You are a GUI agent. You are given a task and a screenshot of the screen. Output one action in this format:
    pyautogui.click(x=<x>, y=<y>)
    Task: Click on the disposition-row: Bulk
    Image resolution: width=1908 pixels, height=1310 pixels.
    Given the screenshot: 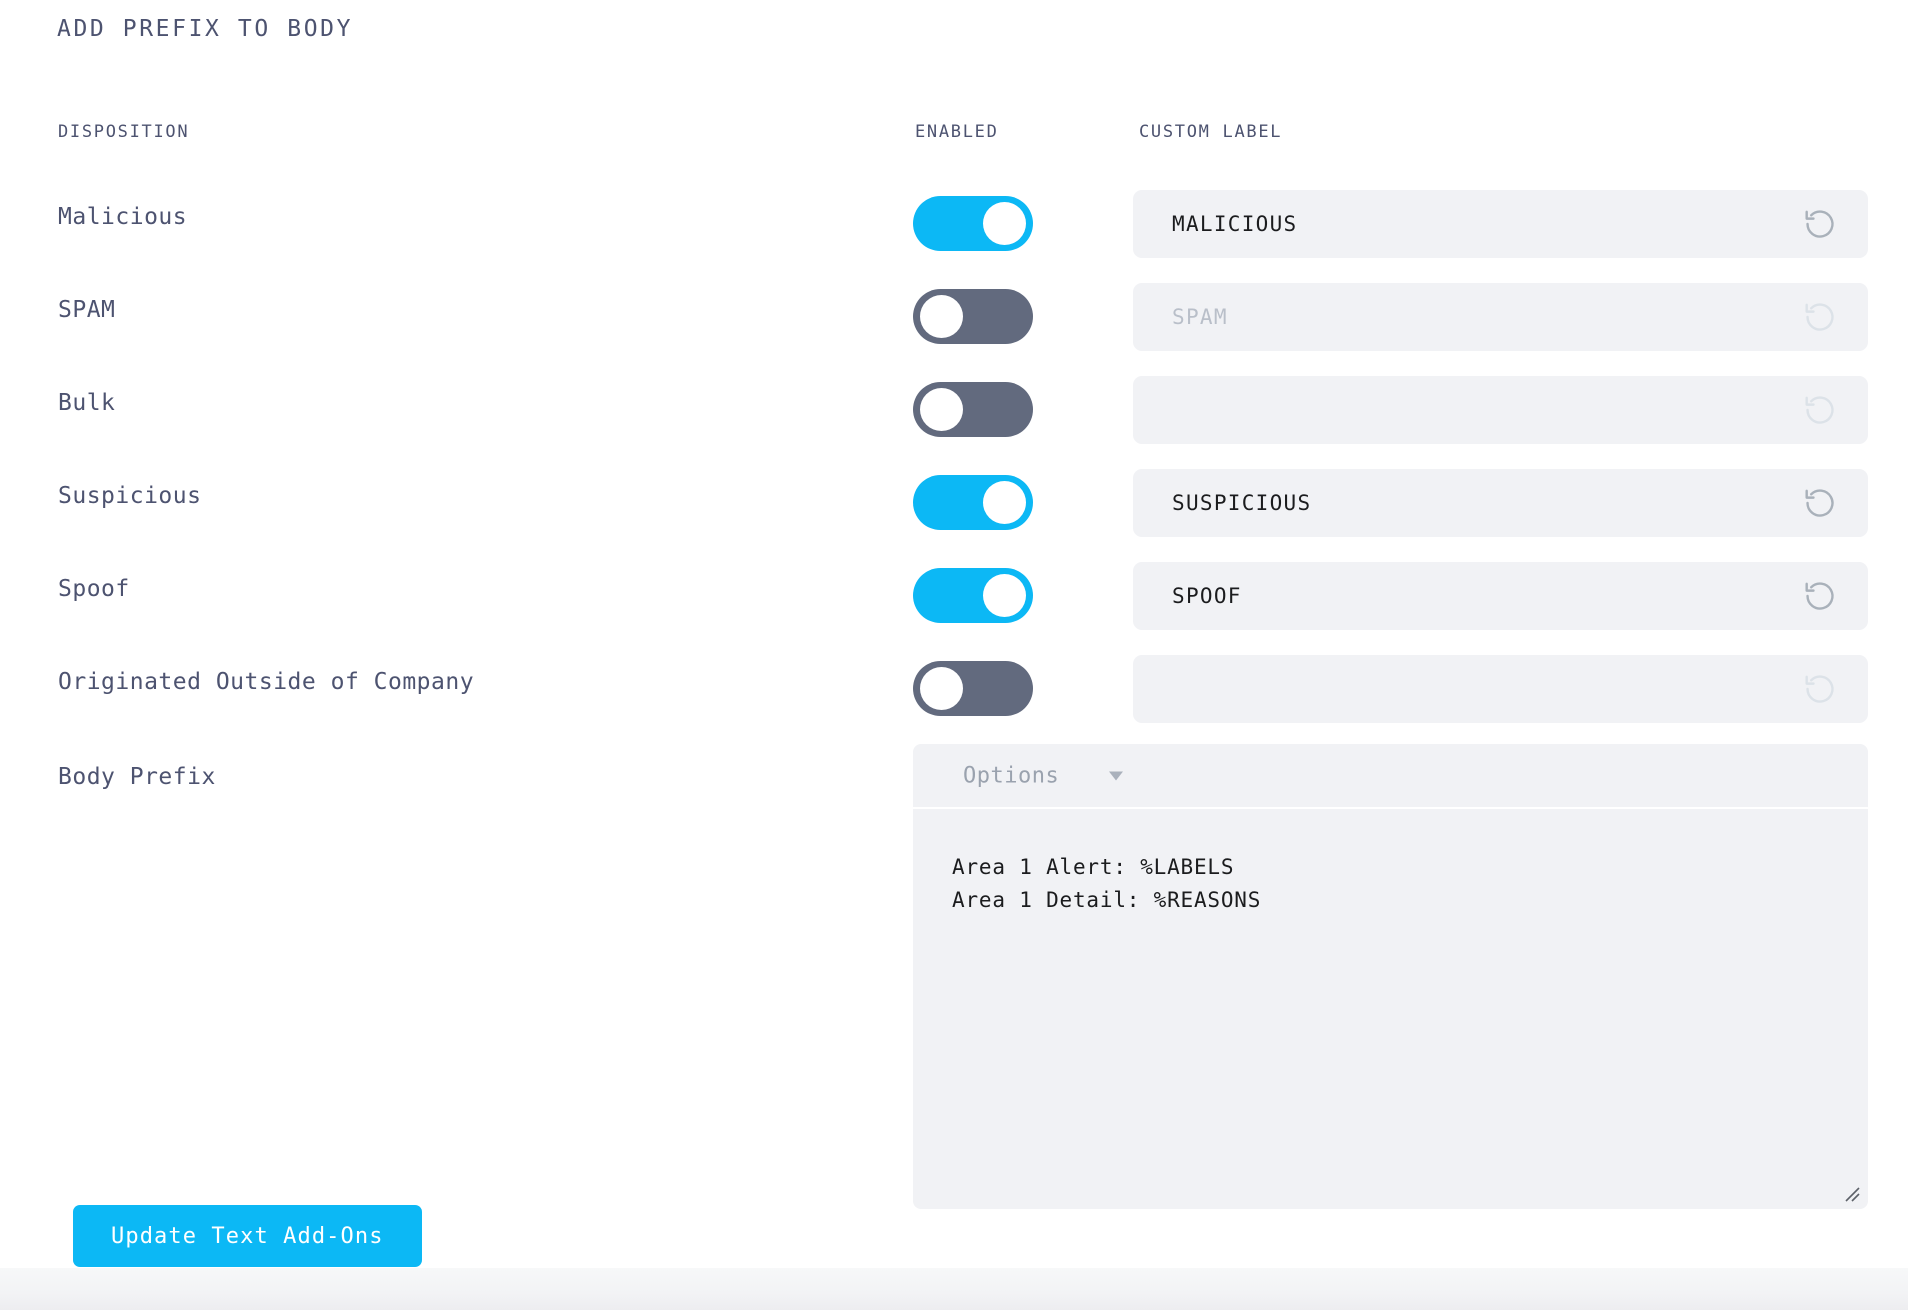 What is the action you would take?
    pyautogui.click(x=954, y=416)
    